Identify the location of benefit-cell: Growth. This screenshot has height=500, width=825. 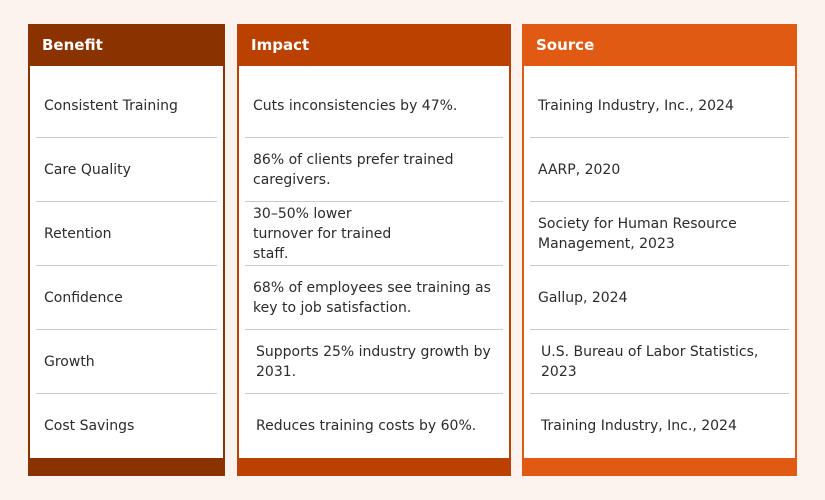
(126, 362).